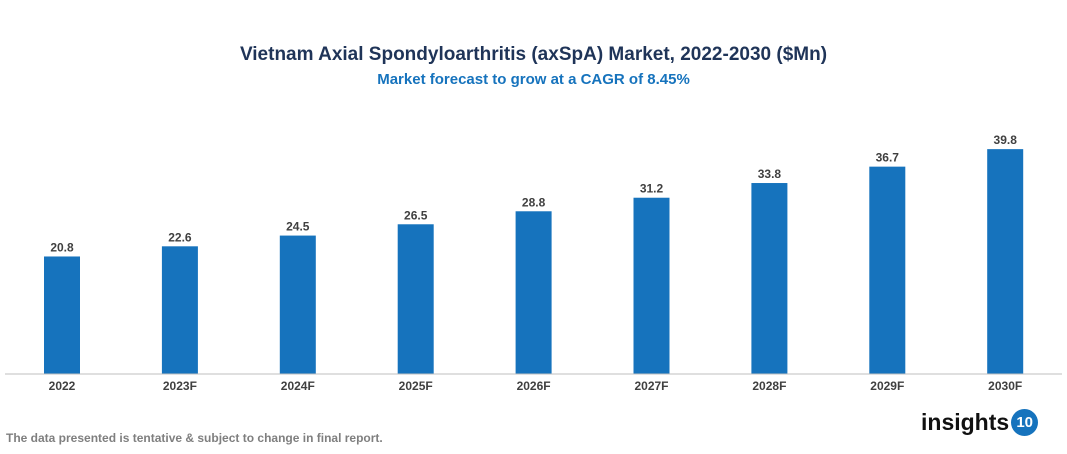 This screenshot has height=454, width=1067. Describe the element at coordinates (416, 386) in the screenshot. I see `x-tick-label: 2025F` at that location.